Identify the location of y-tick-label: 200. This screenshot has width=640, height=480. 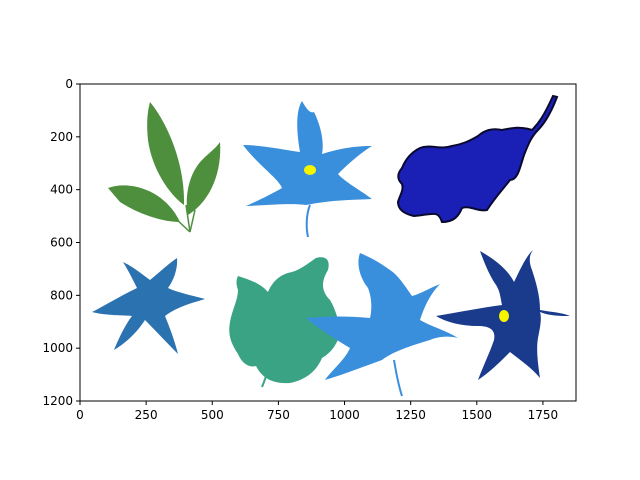
(61, 137).